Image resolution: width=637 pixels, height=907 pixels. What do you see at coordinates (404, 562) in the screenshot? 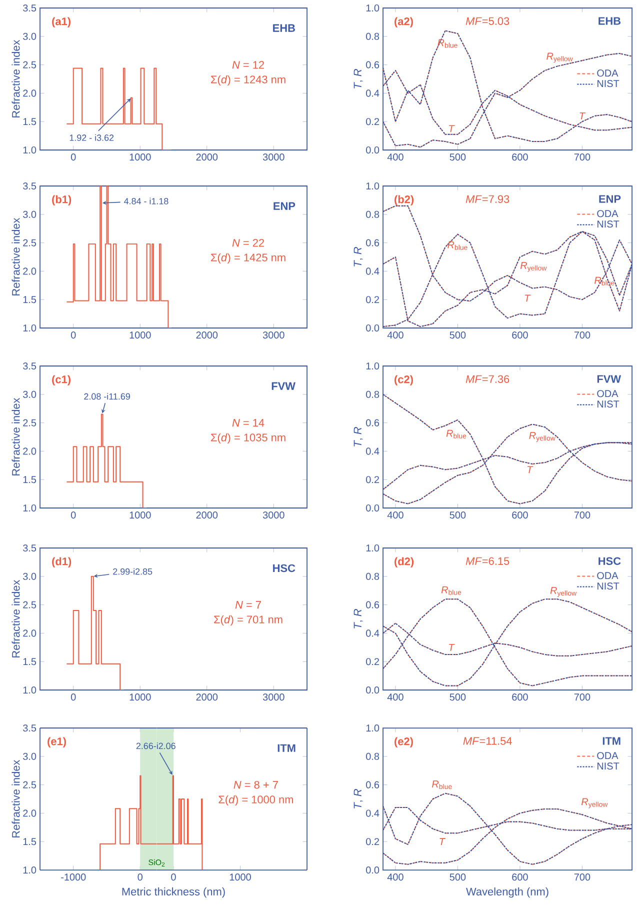
I see `annotation: (d2)` at bounding box center [404, 562].